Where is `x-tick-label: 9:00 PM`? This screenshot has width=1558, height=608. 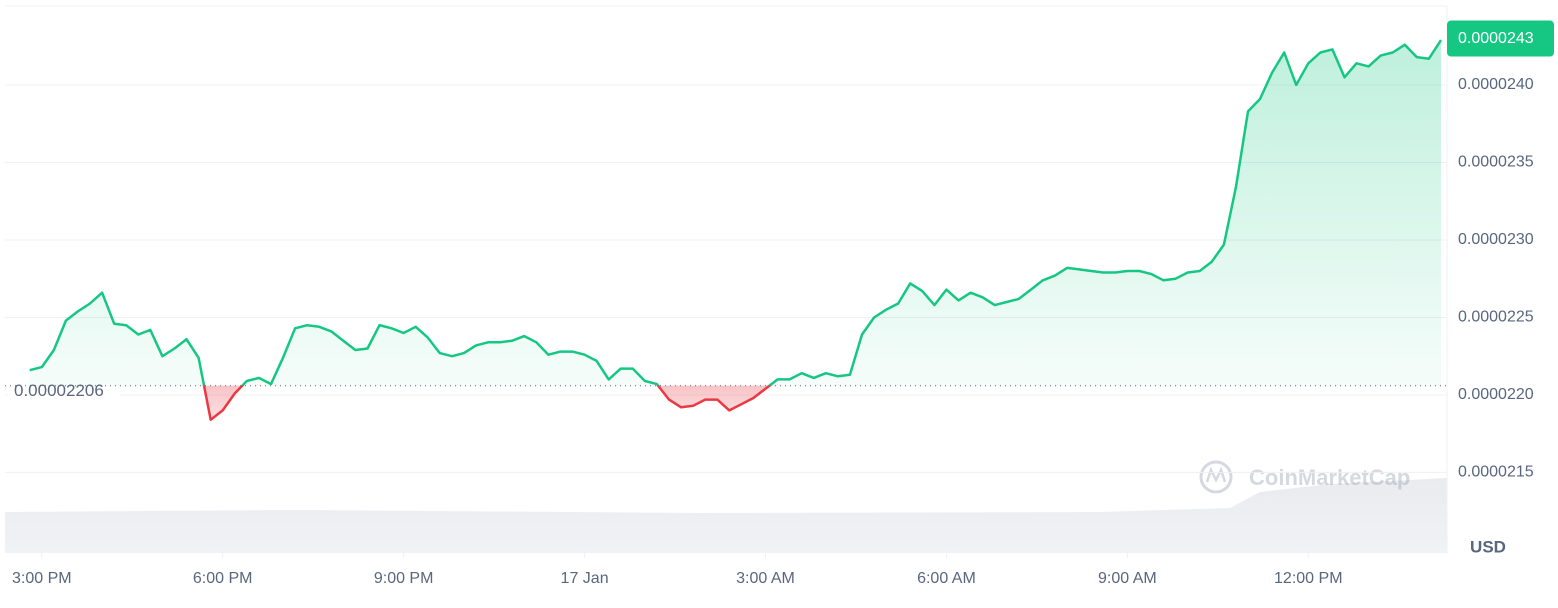
x-tick-label: 9:00 PM is located at coordinates (404, 578).